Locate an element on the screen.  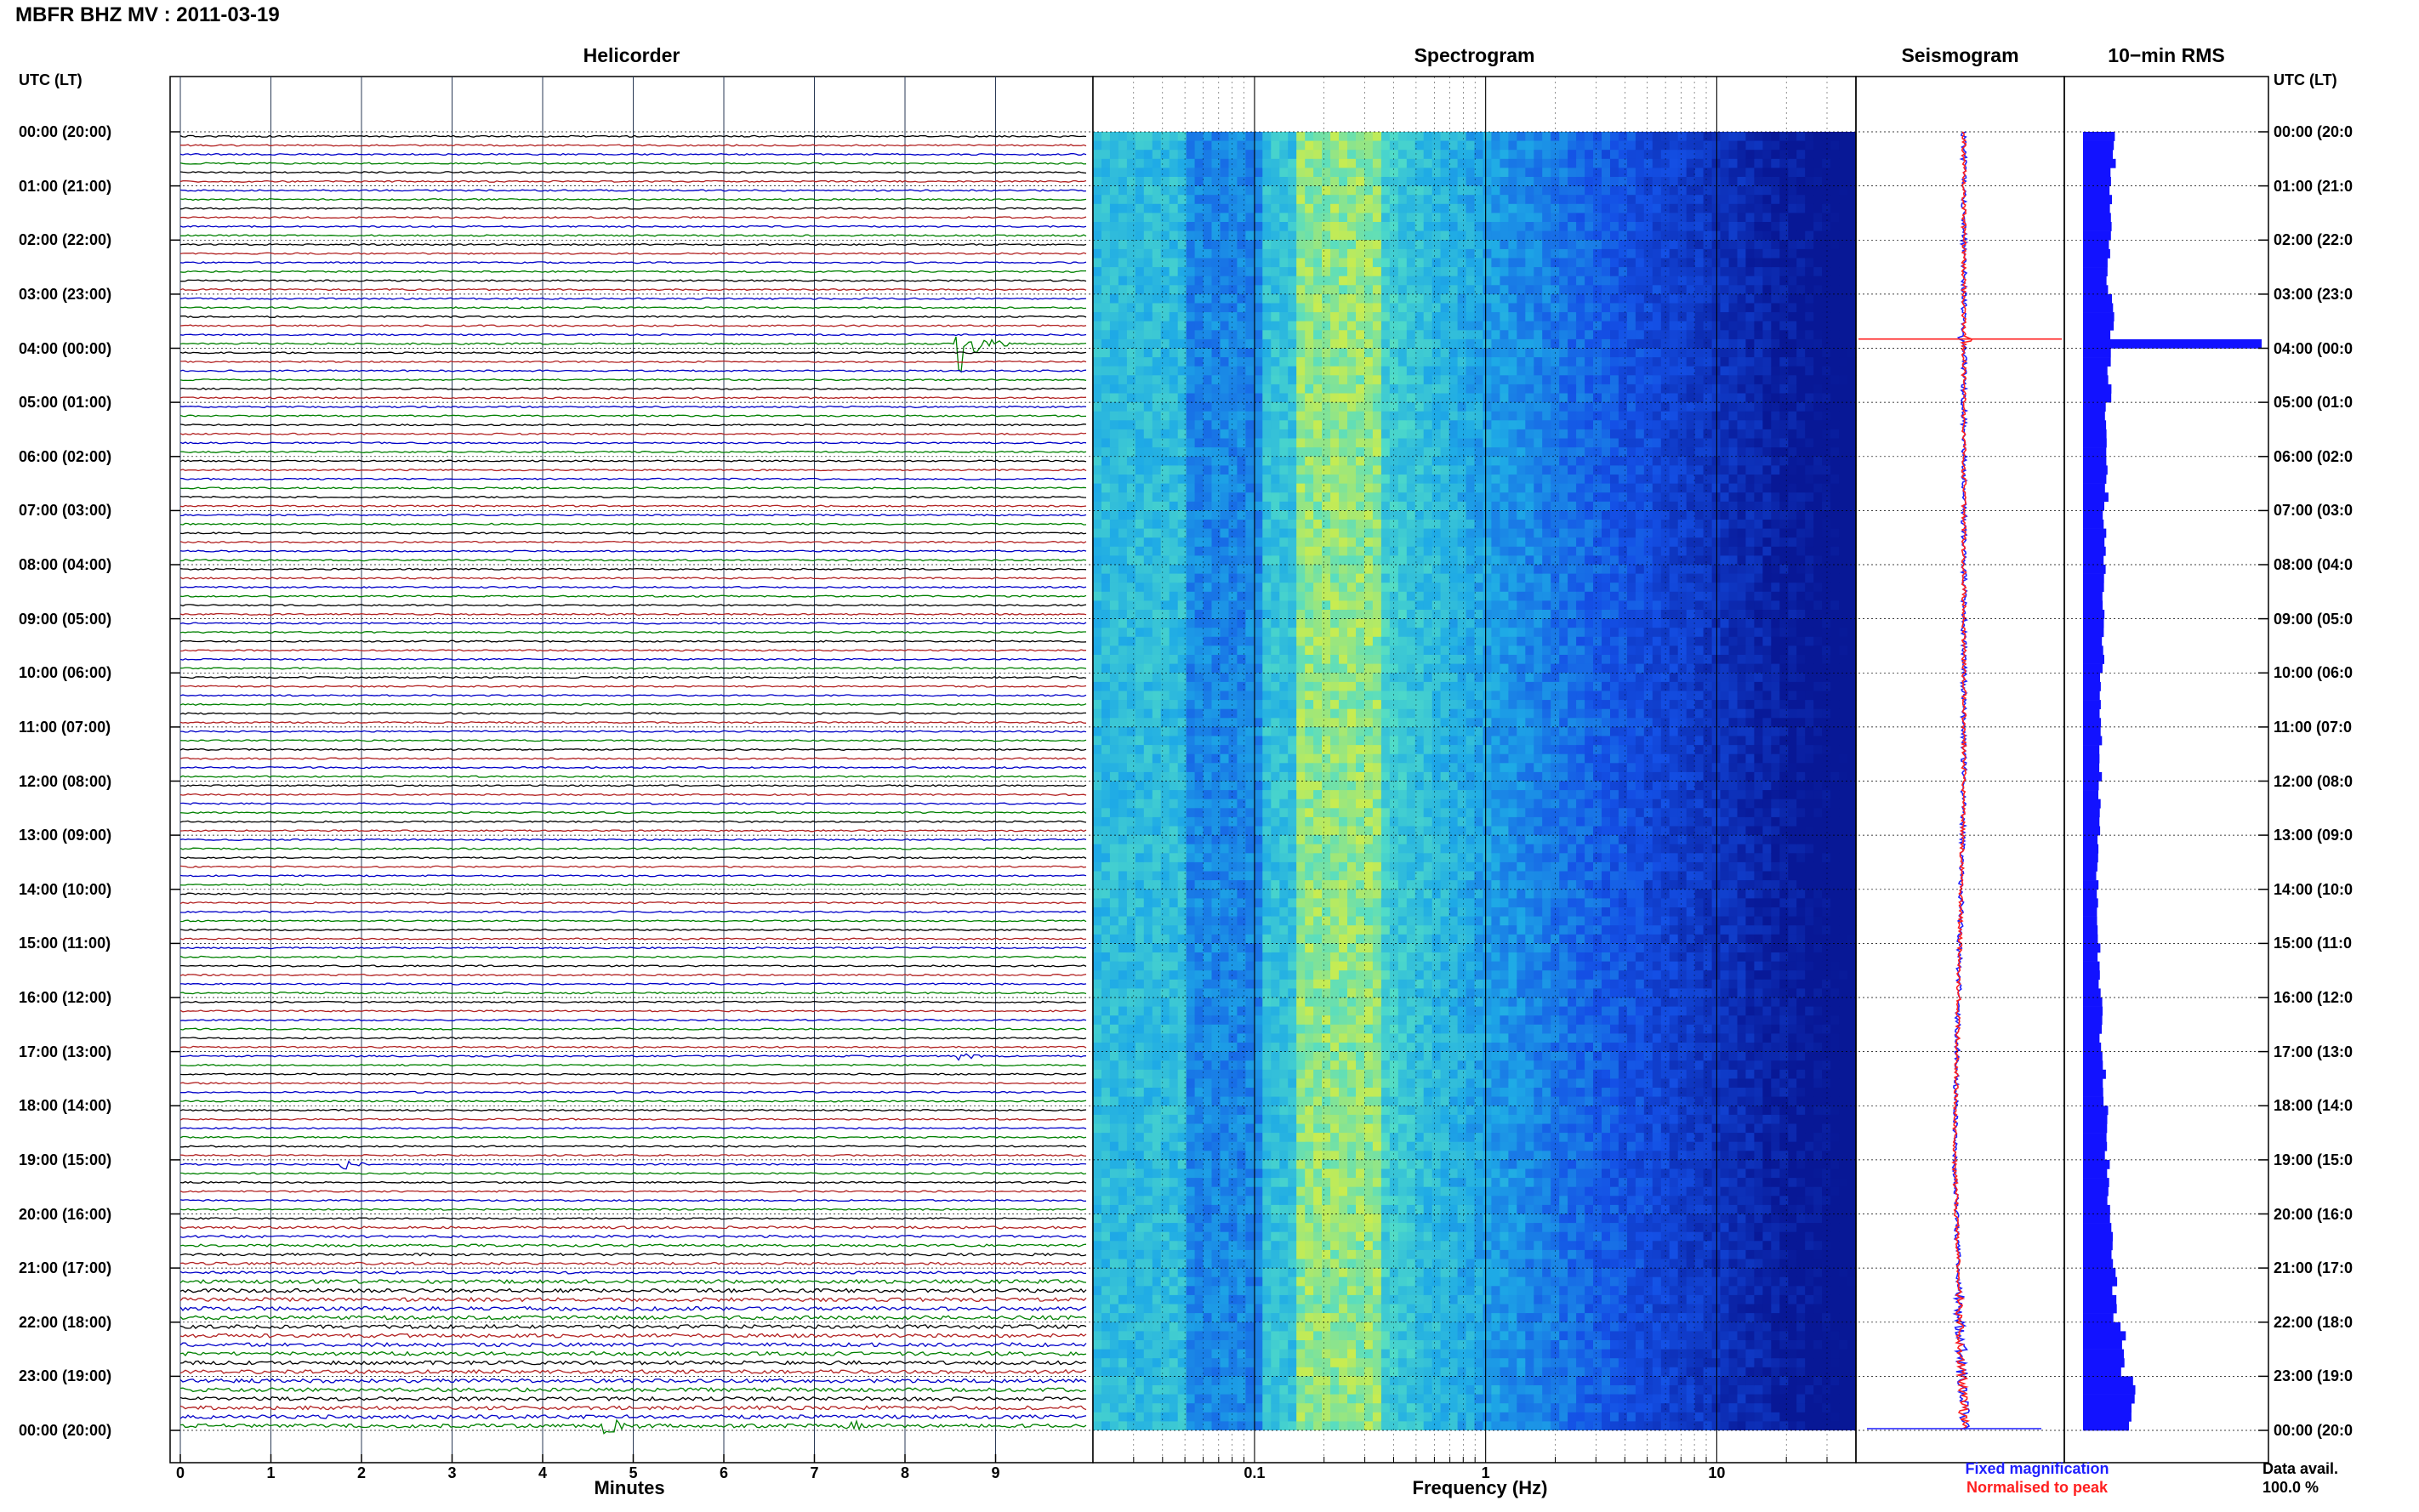
time-label-right: 22:00 (18:0 is located at coordinates (2314, 1322).